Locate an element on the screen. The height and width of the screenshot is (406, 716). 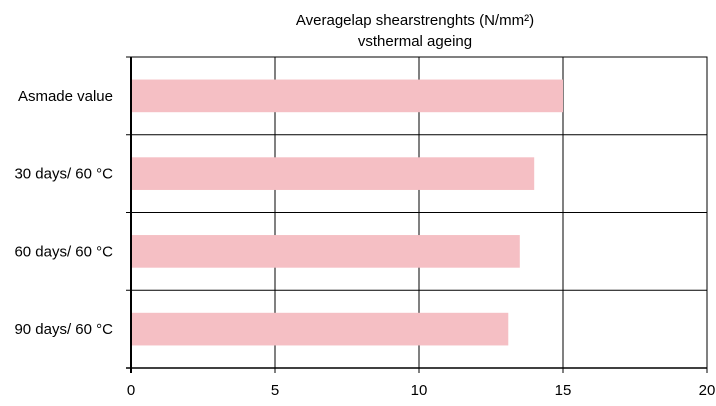
x-tick-label: 10 is located at coordinates (419, 390).